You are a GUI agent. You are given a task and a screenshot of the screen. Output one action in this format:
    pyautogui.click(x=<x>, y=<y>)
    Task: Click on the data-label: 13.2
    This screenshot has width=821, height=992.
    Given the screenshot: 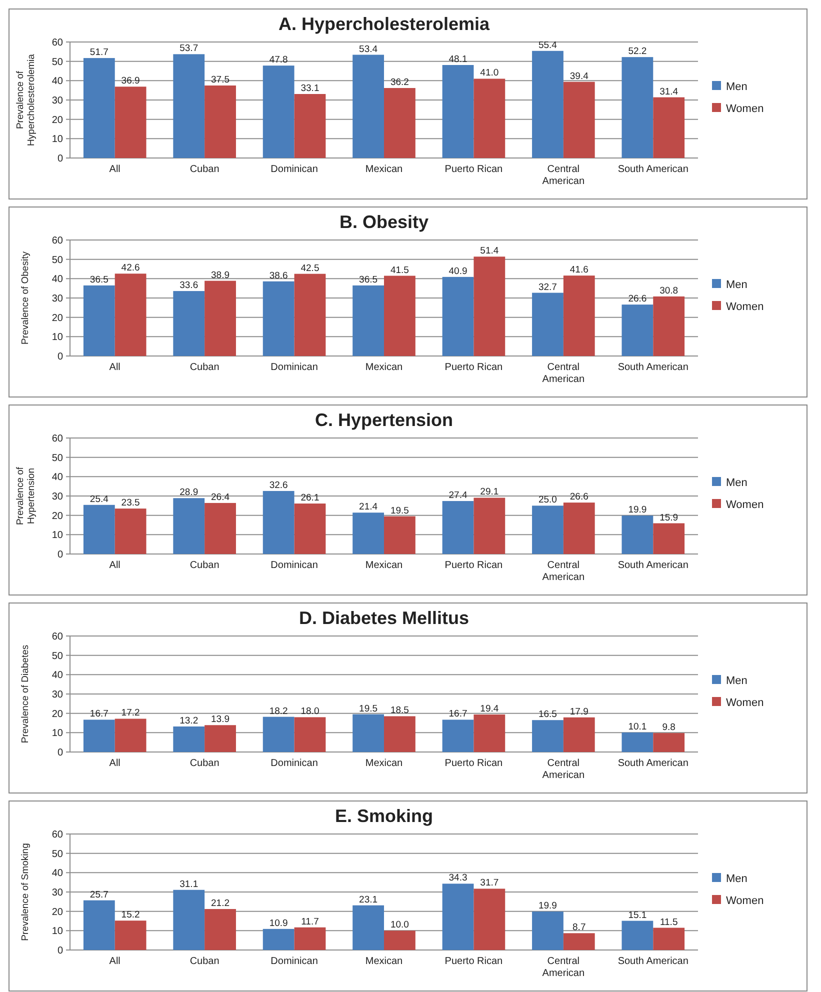 What is the action you would take?
    pyautogui.click(x=189, y=720)
    